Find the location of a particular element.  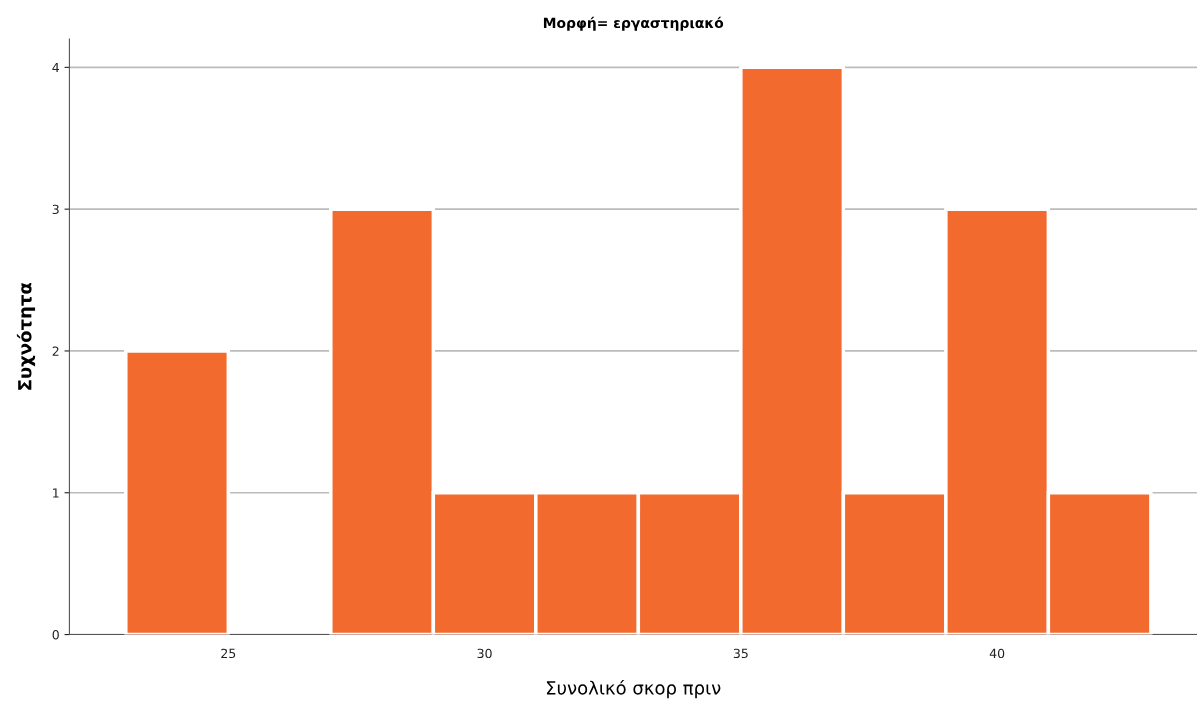

x-tick-label: 40 is located at coordinates (997, 653).